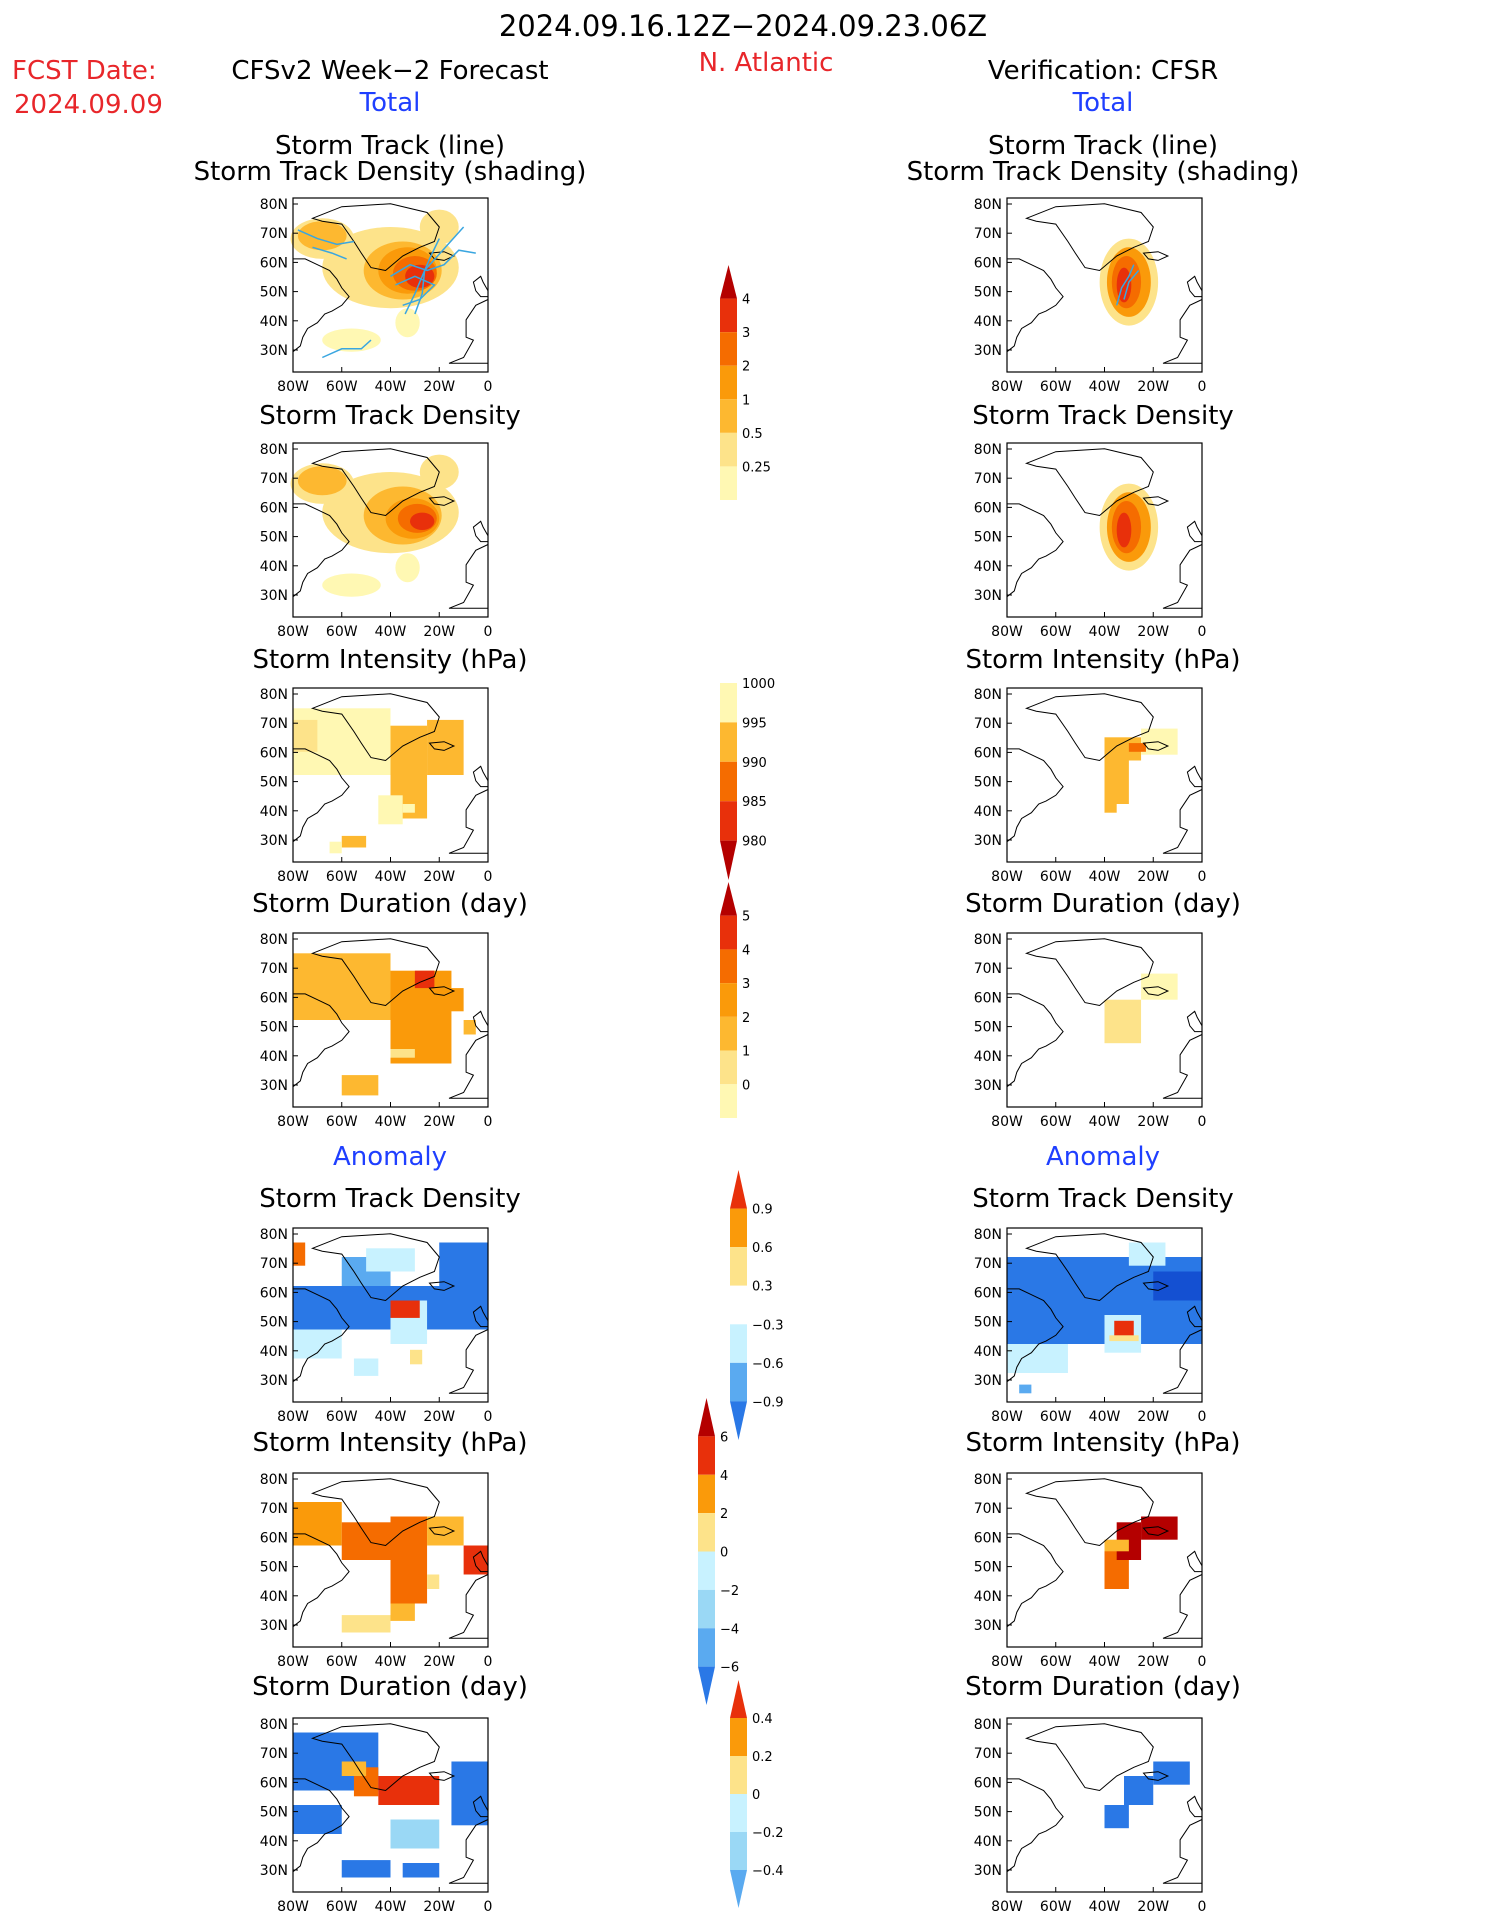 This screenshot has height=1925, width=1487. What do you see at coordinates (768, 1364) in the screenshot?
I see `colorbar-tick-label: −0.6` at bounding box center [768, 1364].